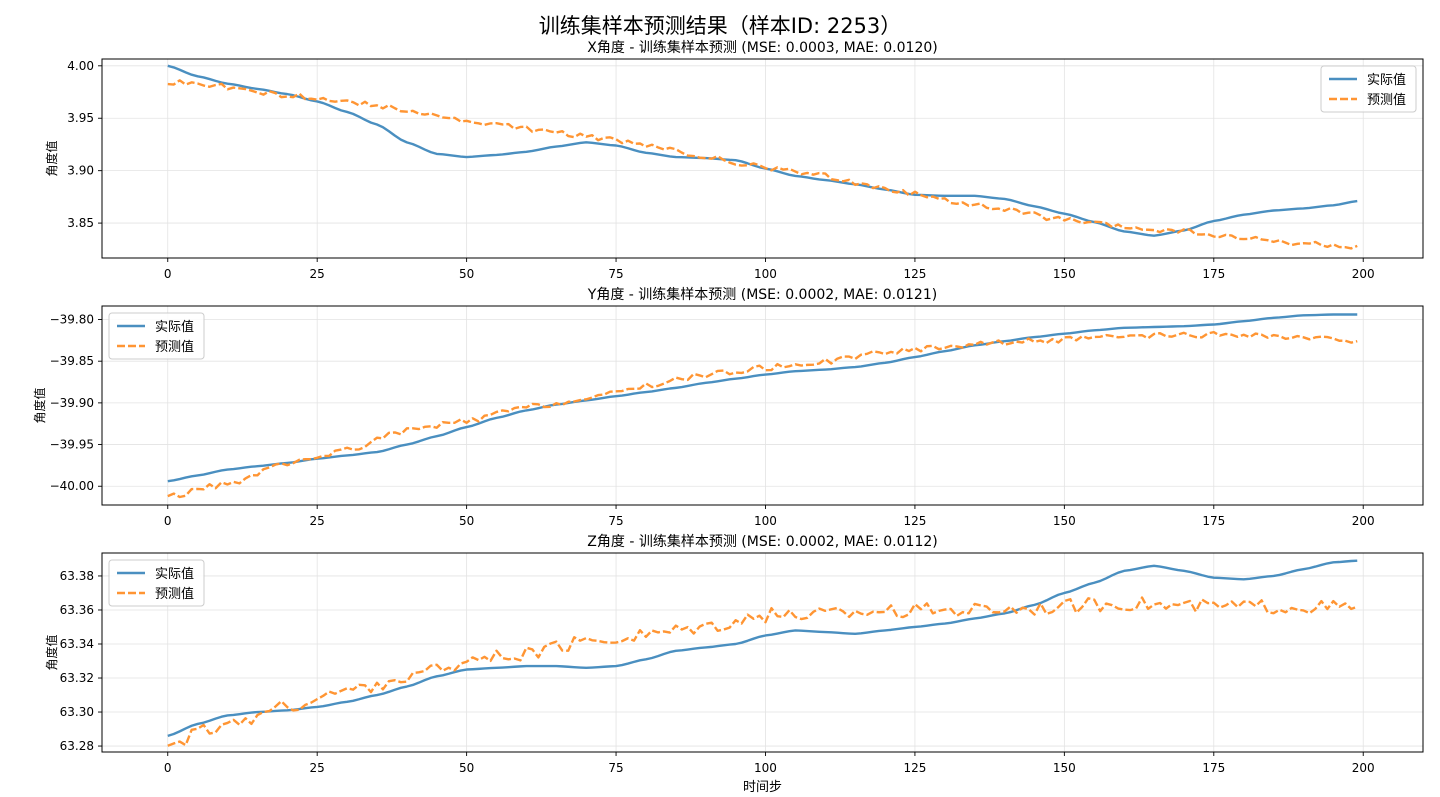 This screenshot has width=1440, height=797. I want to click on y-tick-label: −39.85, so click(72, 361).